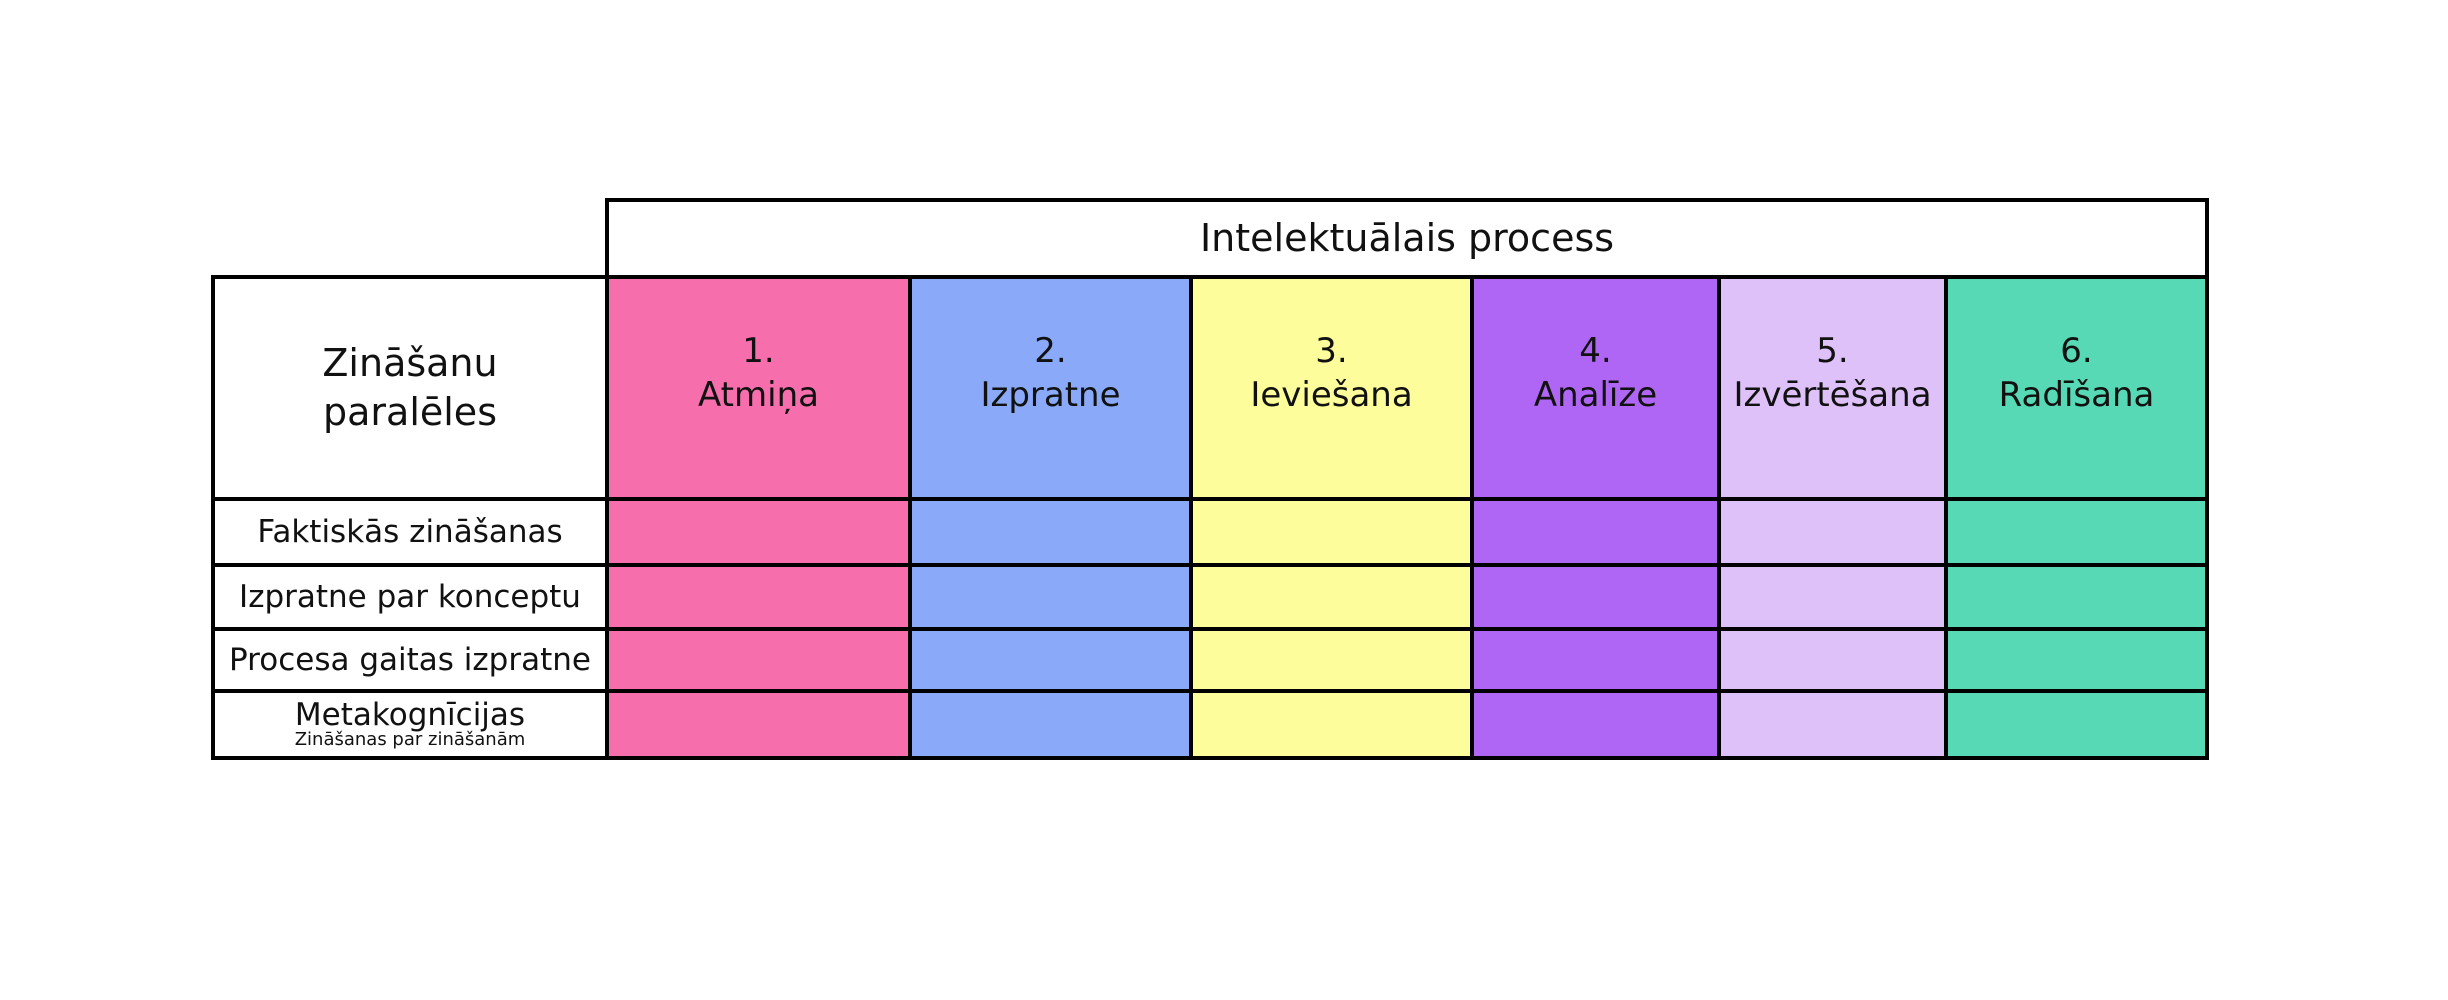 This screenshot has width=2448, height=1000. I want to click on column-number: 2., so click(1050, 351).